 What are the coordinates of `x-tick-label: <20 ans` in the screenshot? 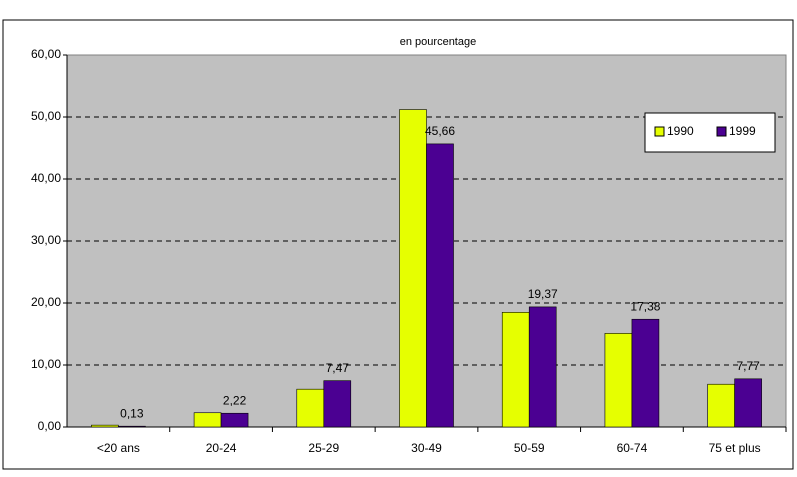 It's located at (118, 448).